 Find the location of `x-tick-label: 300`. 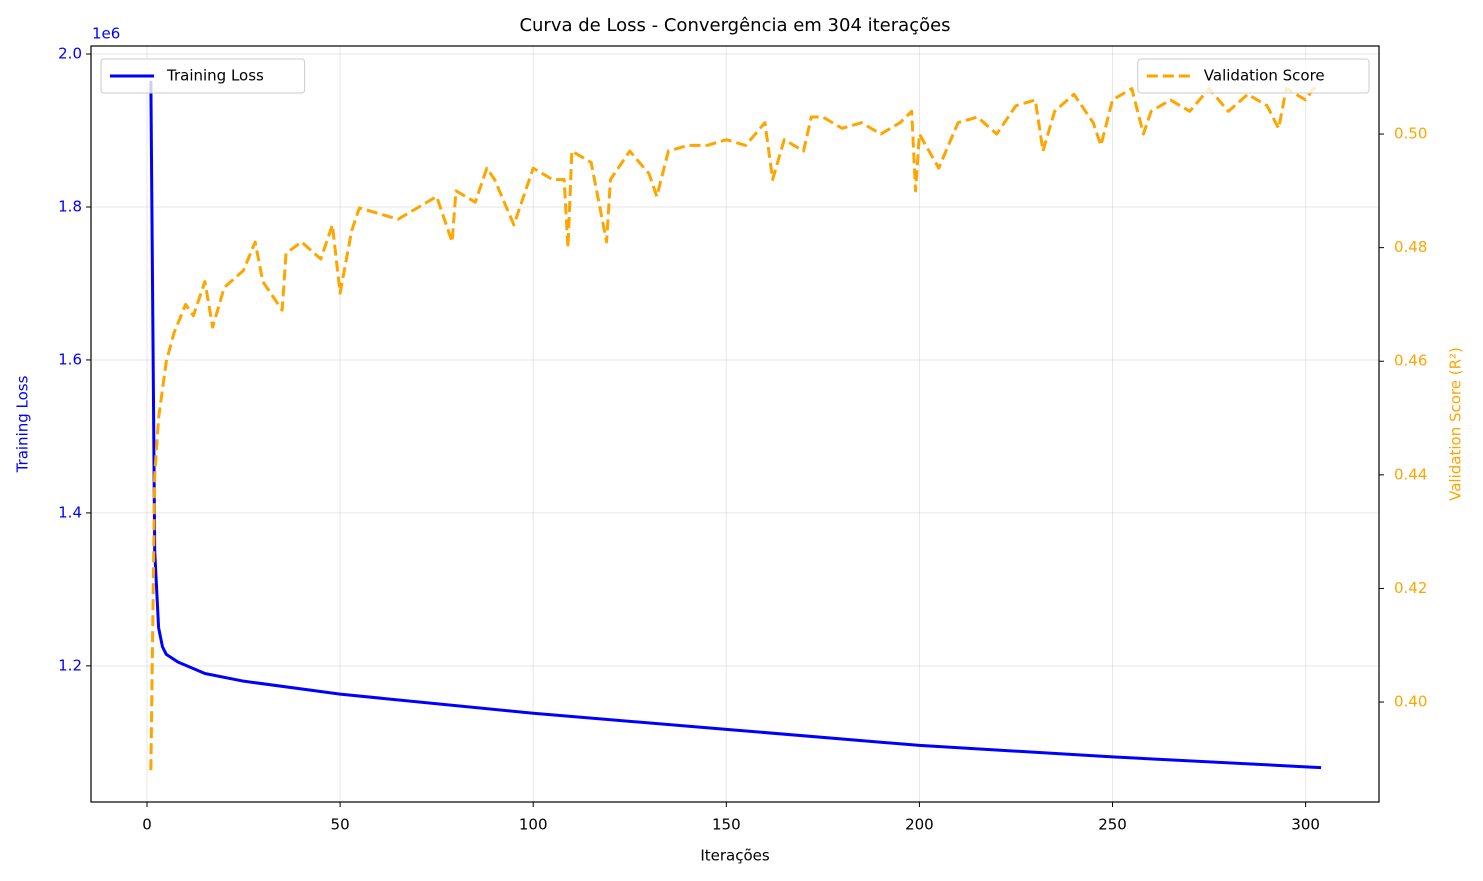

x-tick-label: 300 is located at coordinates (1305, 825).